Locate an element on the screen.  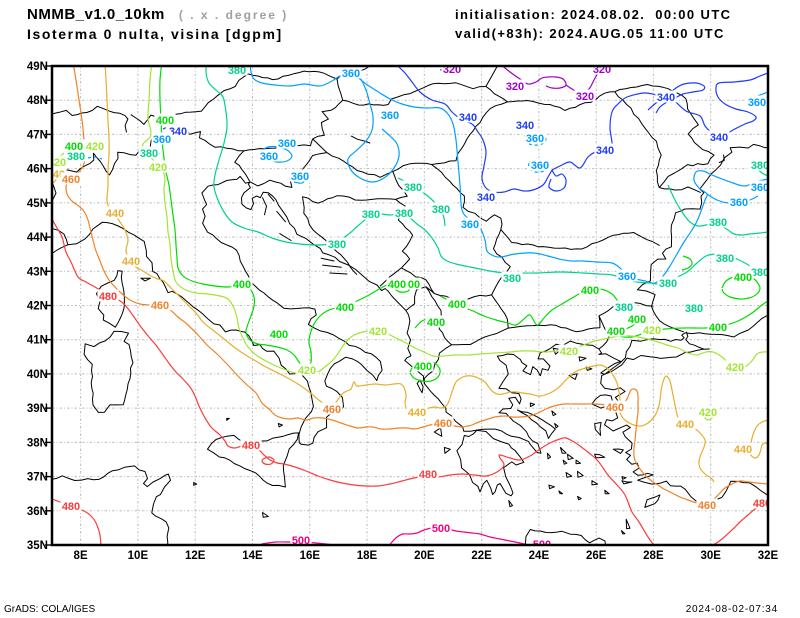
svg-text: 20E is located at coordinates (424, 556).